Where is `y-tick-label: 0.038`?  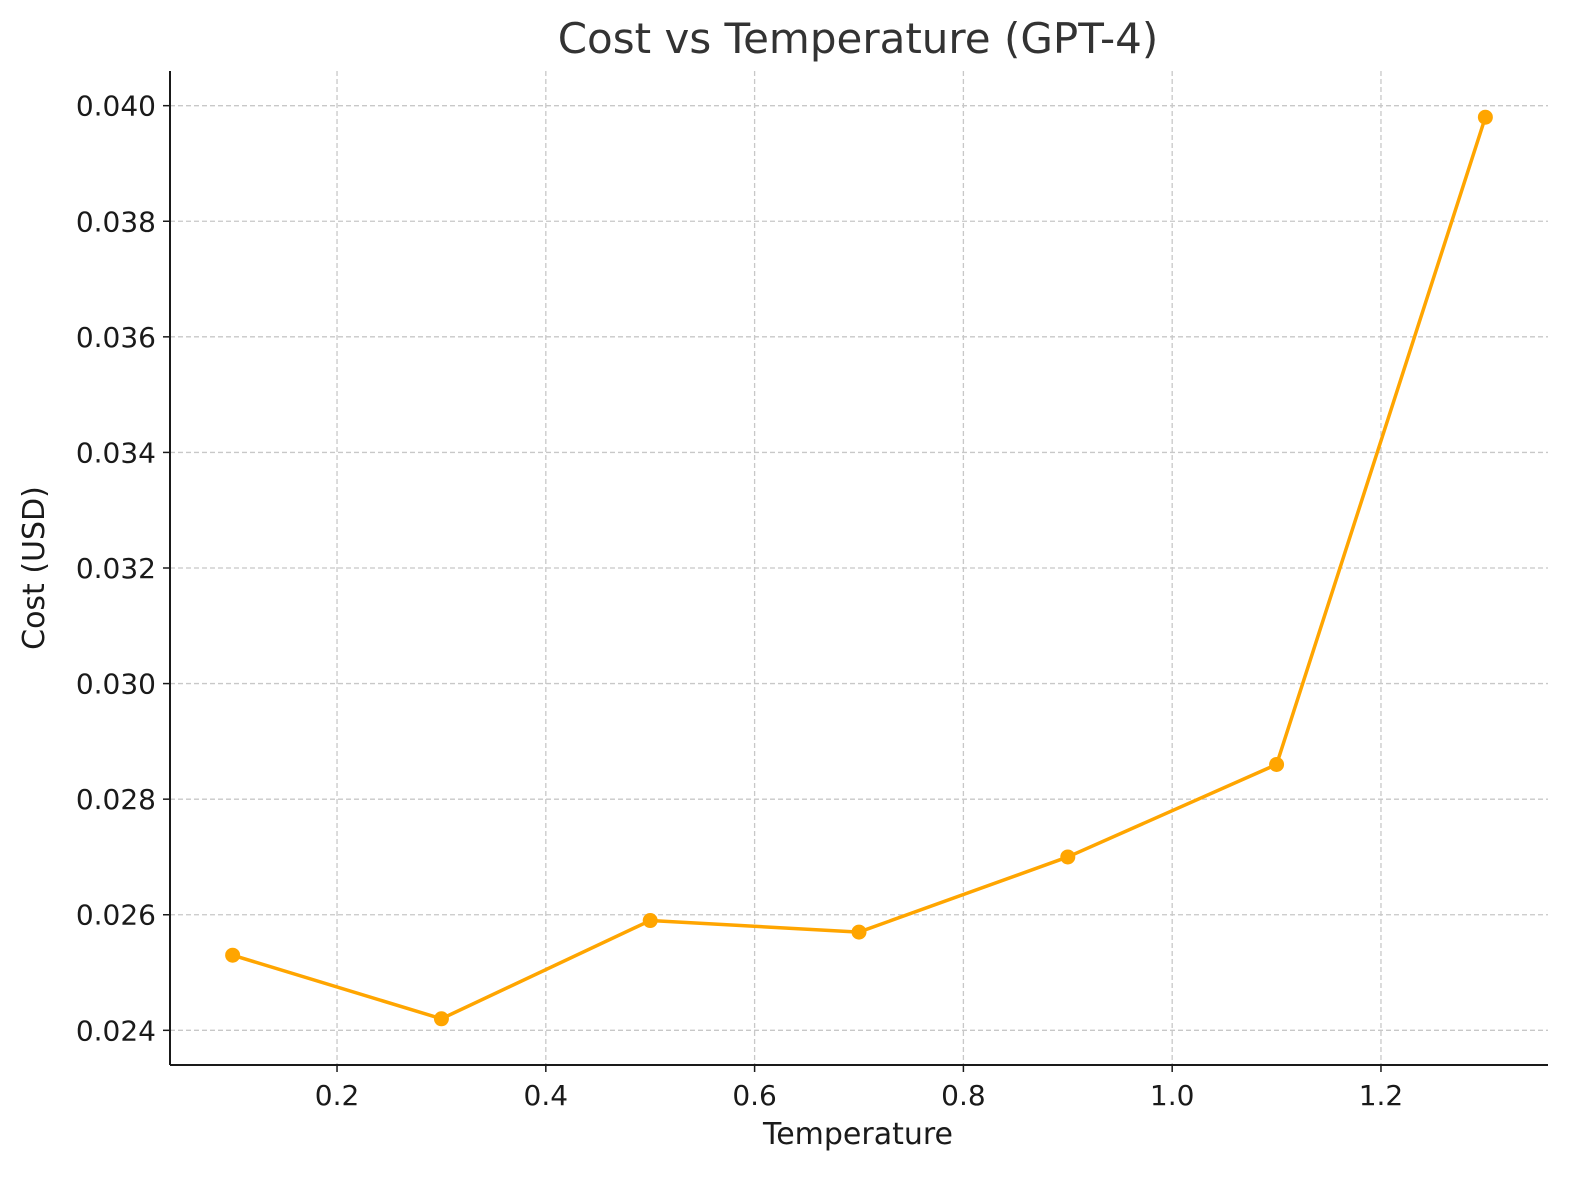 y-tick-label: 0.038 is located at coordinates (116, 221).